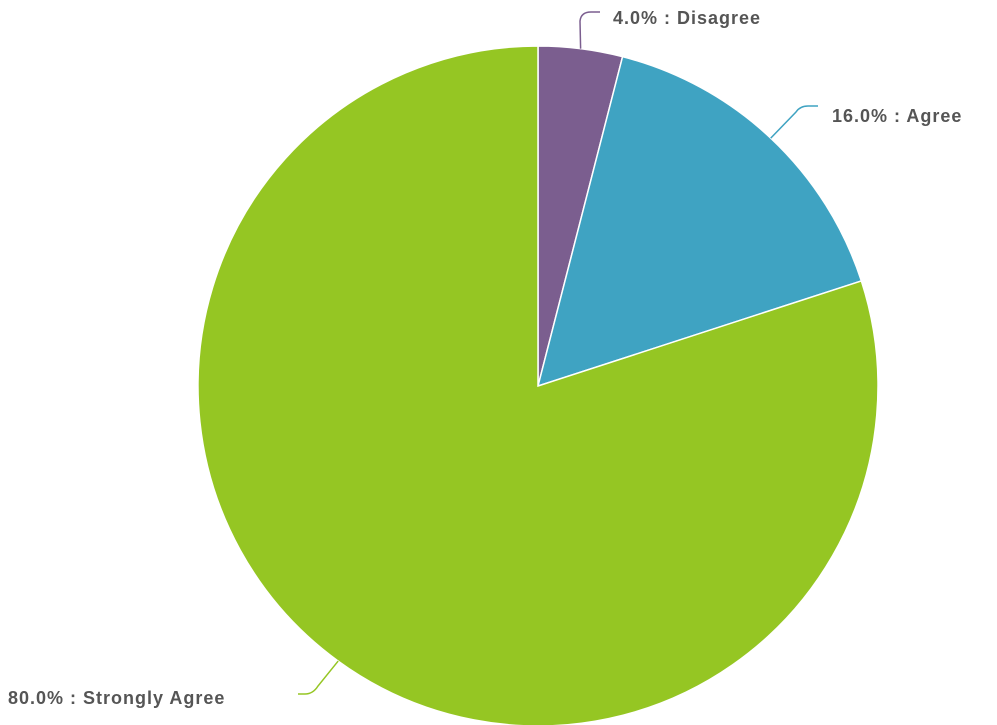  I want to click on slice-label-strongly-agree: 80.0% : Strongly Agree, so click(116, 698).